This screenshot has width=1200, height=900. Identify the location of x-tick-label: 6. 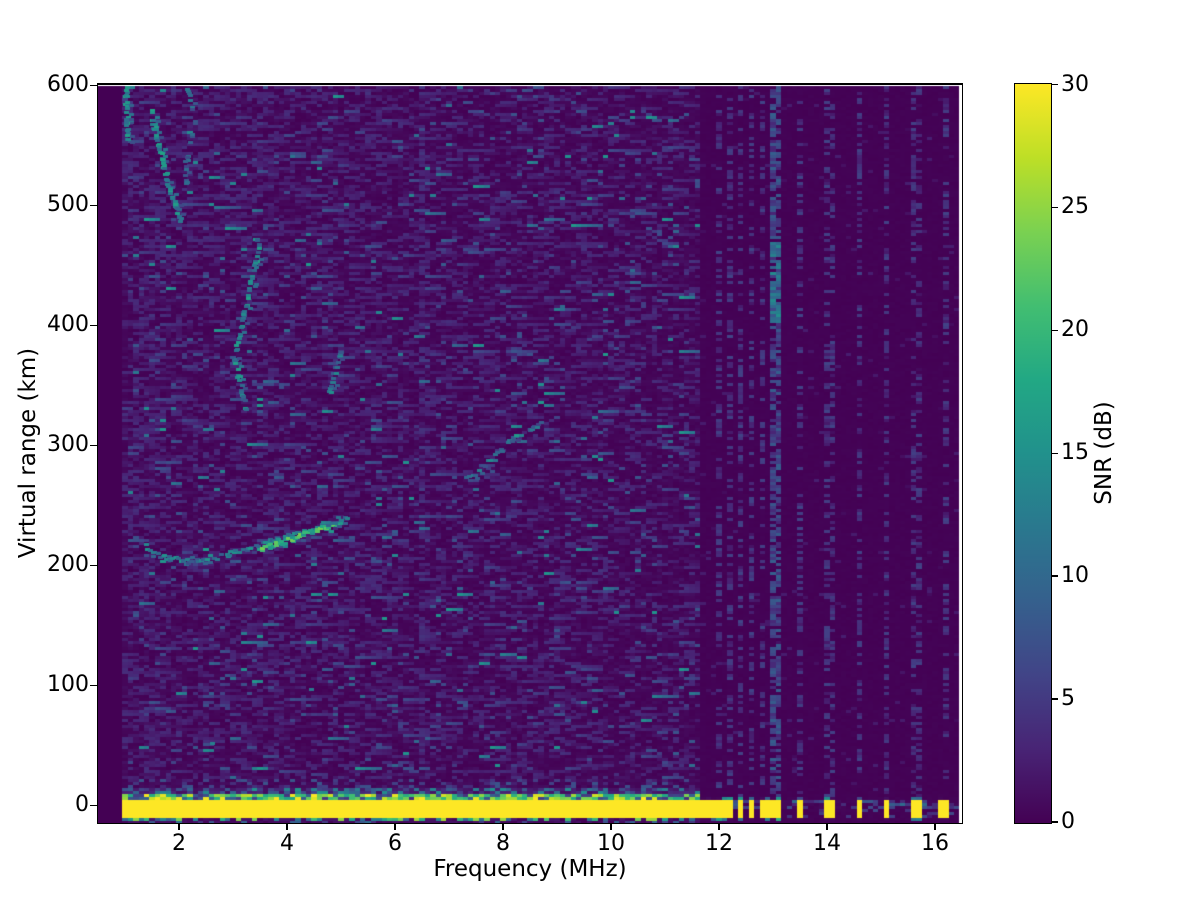
(395, 843).